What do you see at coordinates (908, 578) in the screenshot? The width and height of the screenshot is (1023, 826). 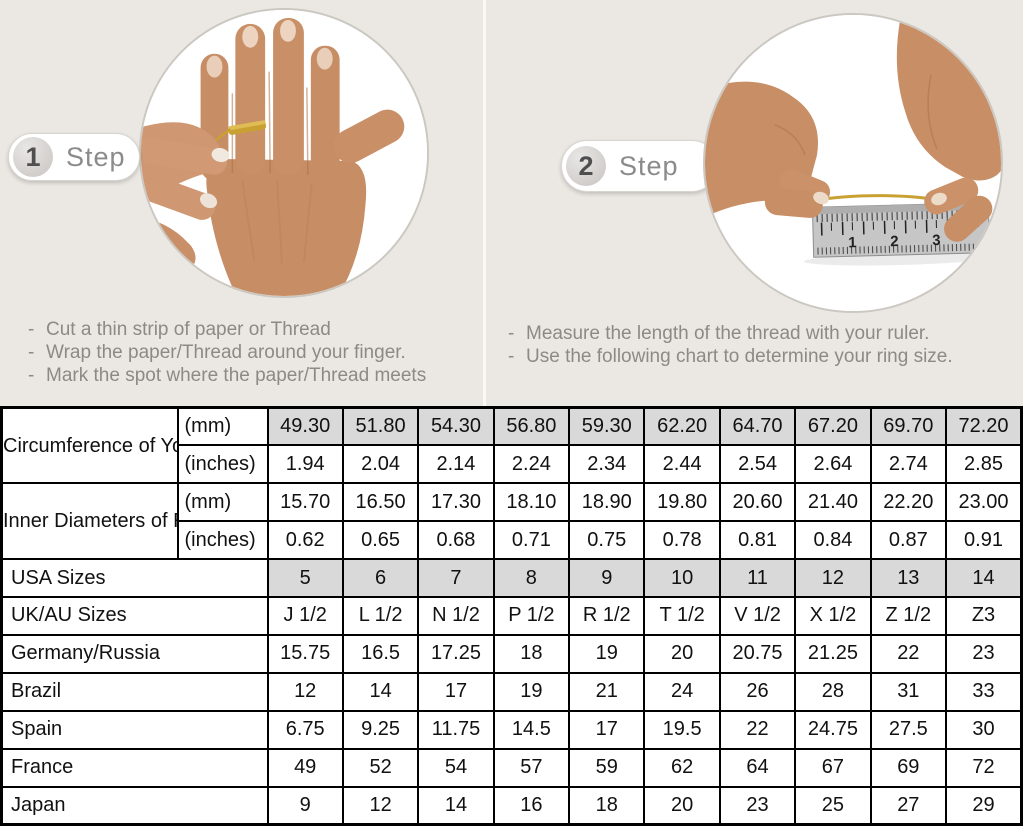 I see `value-cell: 13` at bounding box center [908, 578].